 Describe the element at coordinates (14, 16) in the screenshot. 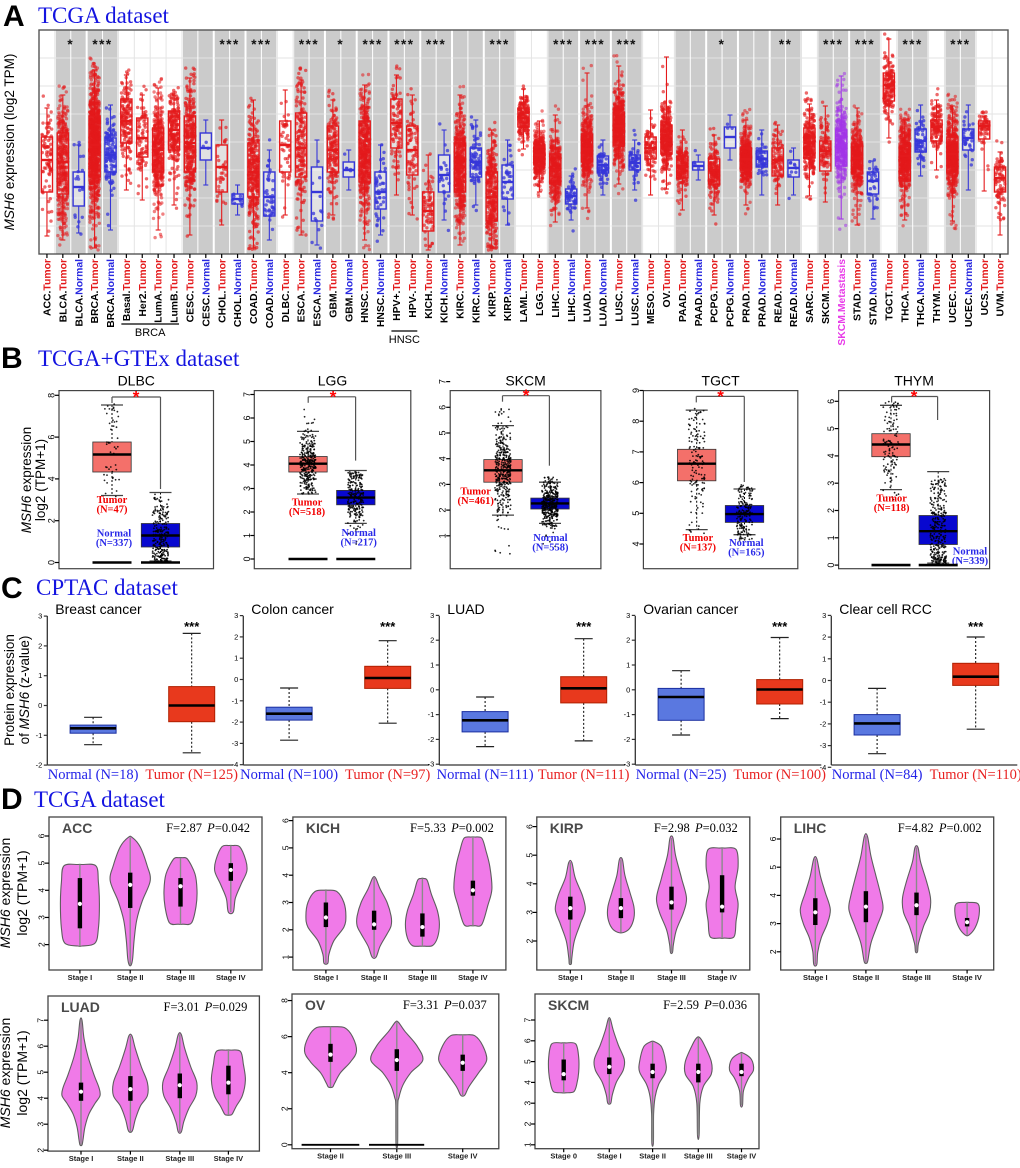

I see `svg-text: A` at that location.